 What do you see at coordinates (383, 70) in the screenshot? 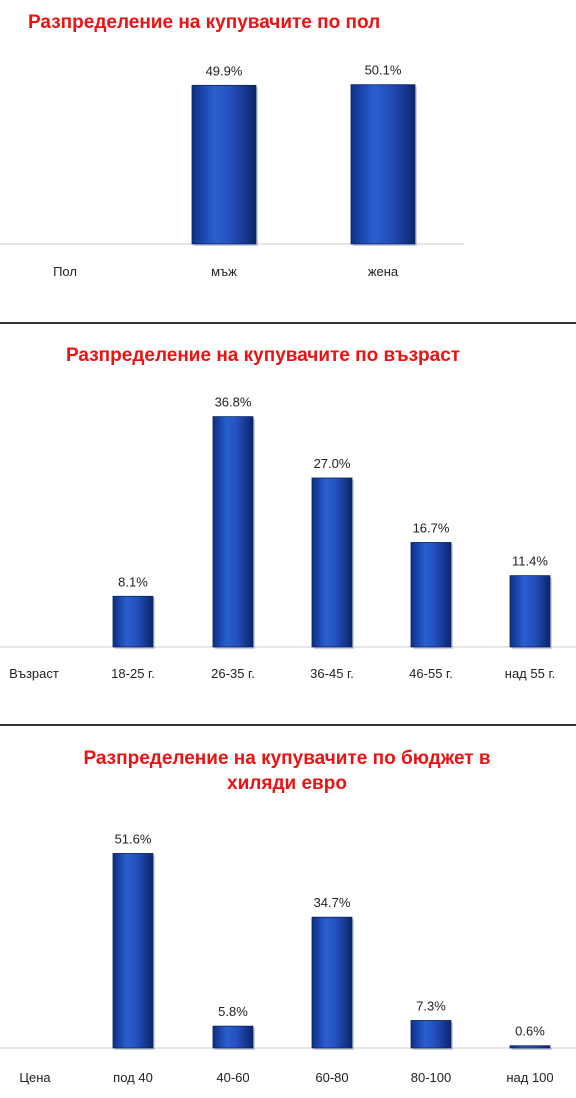
I see `data-label: 50.1%` at bounding box center [383, 70].